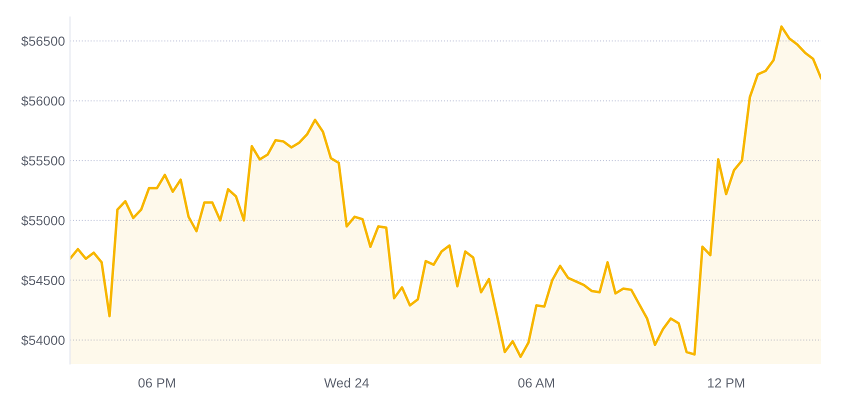 The height and width of the screenshot is (418, 849). Describe the element at coordinates (43, 41) in the screenshot. I see `y-tick-label: $56500` at that location.